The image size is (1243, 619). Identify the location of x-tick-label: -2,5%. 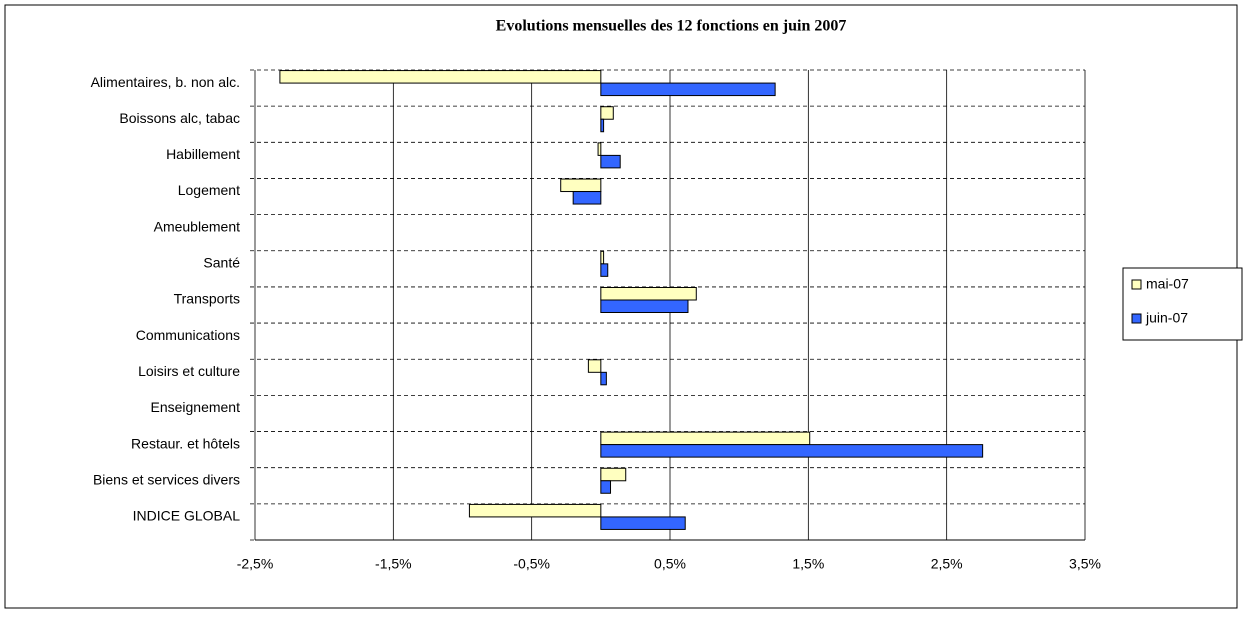
(255, 564).